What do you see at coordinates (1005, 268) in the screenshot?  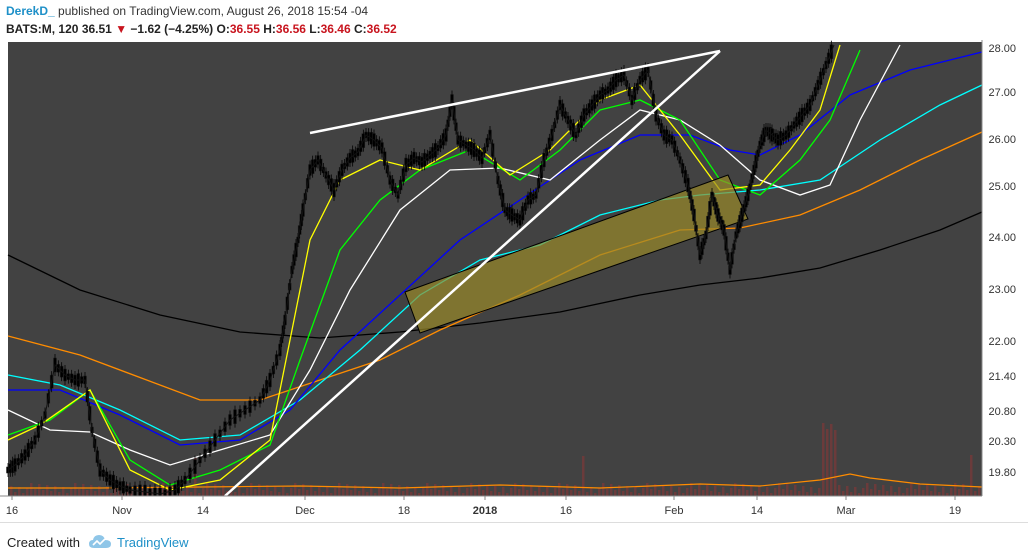 I see `price-axis` at bounding box center [1005, 268].